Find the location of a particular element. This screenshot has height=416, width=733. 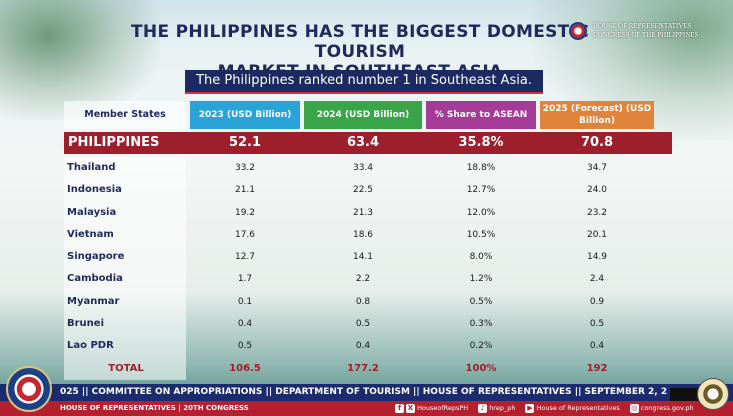

row-name: PHILIPPINES is located at coordinates (114, 142).